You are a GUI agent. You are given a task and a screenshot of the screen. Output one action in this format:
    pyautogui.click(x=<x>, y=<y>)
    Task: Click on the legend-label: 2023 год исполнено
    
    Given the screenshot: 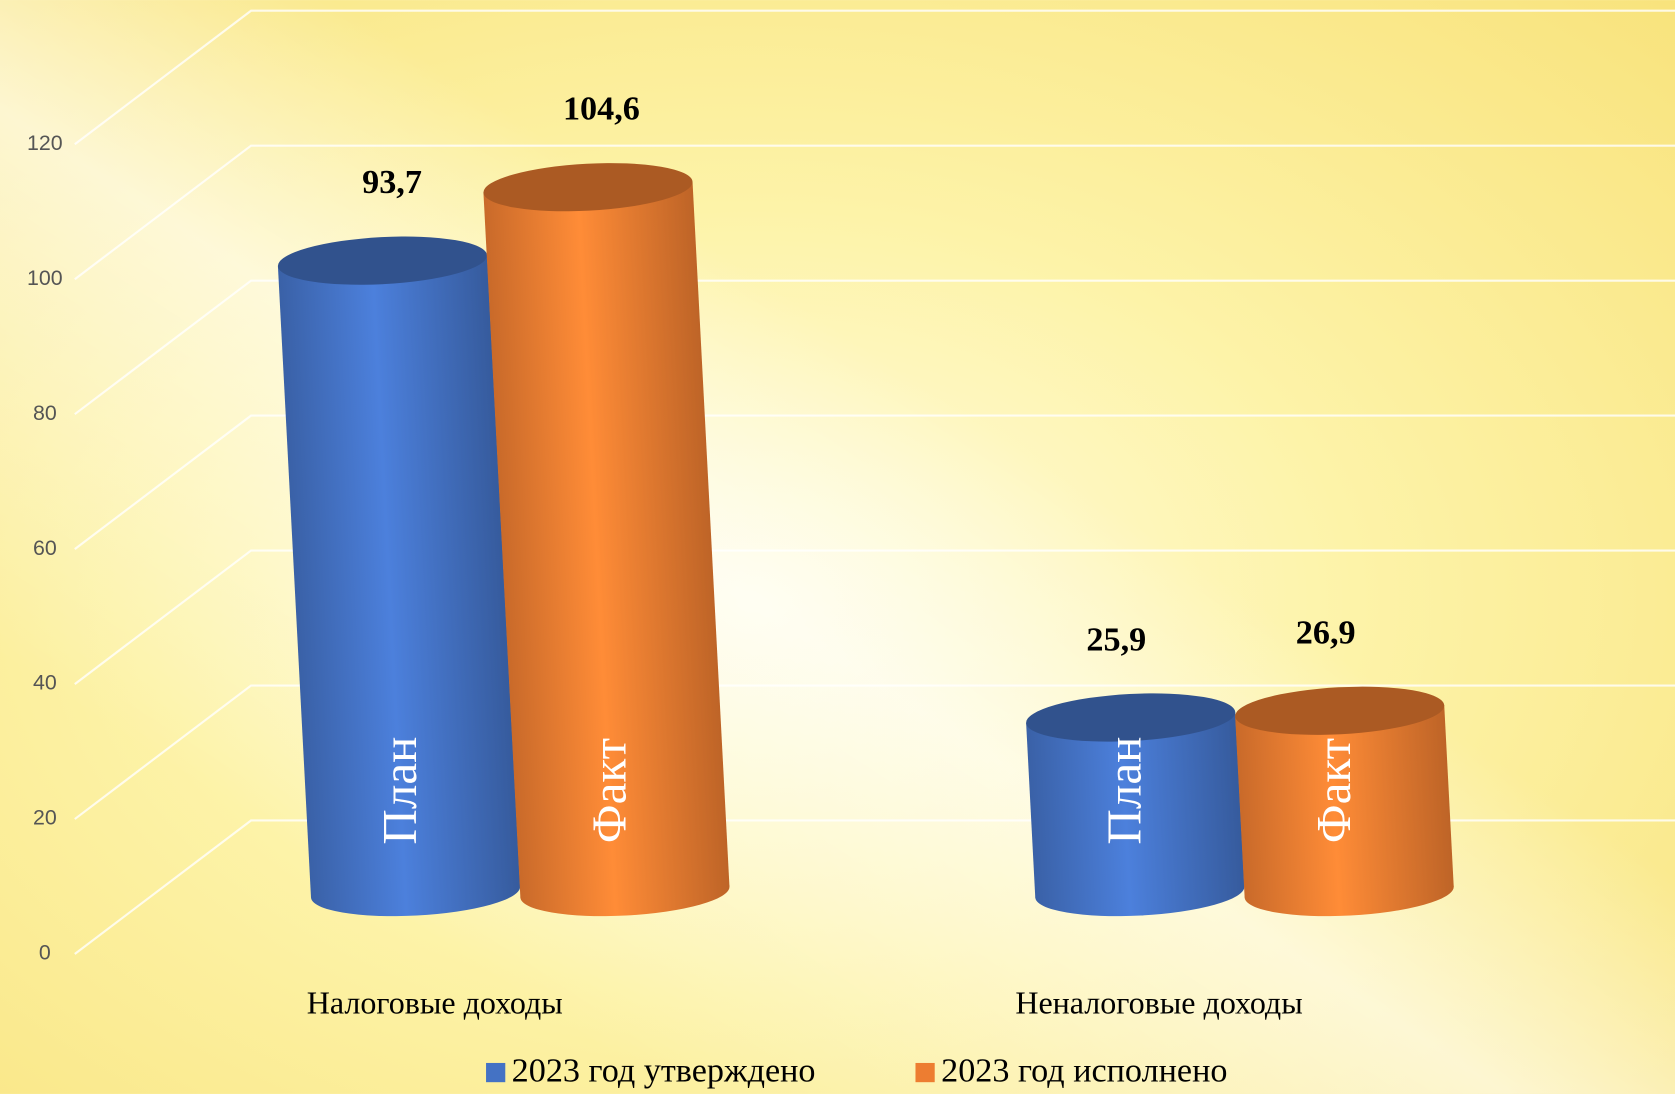 What is the action you would take?
    pyautogui.click(x=1084, y=1070)
    